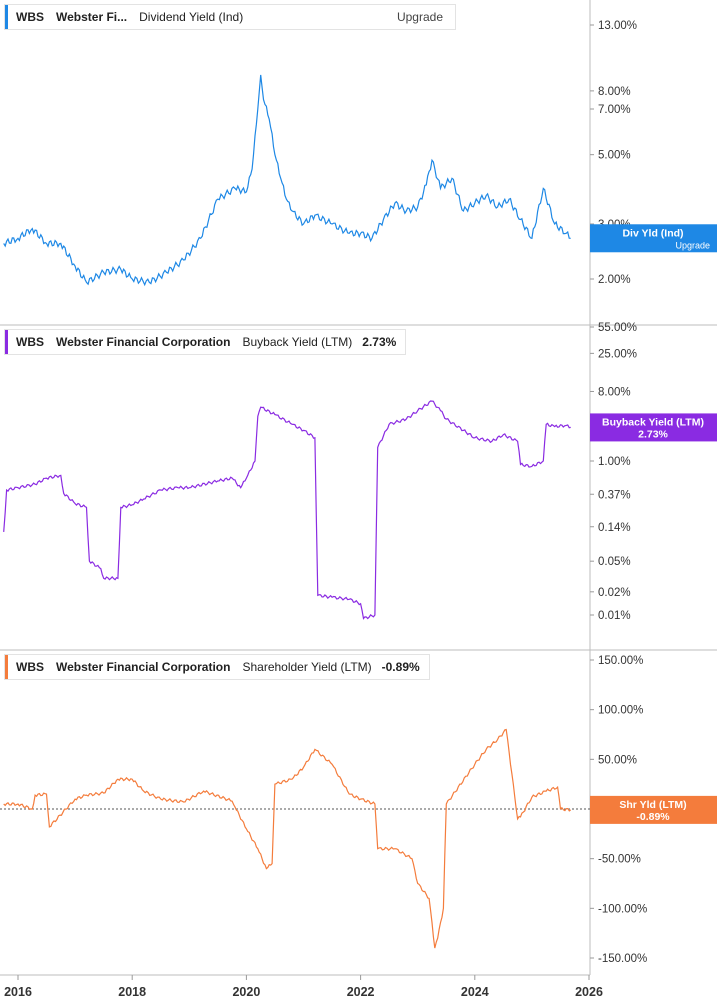  I want to click on y-tick-label: -50.00%, so click(619, 860).